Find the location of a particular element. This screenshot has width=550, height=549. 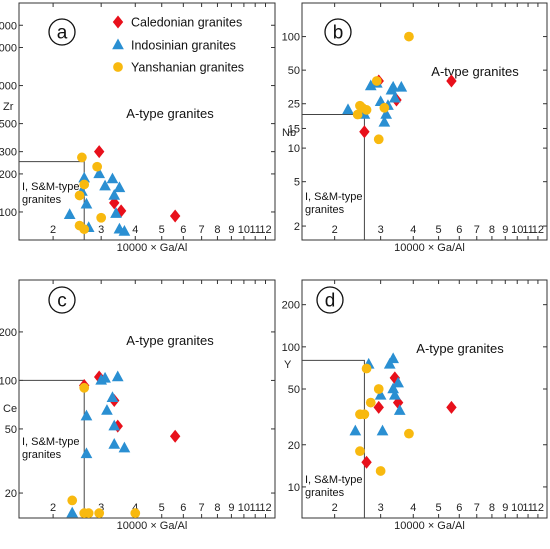

field-label-a-type: A-type granites is located at coordinates (170, 340).